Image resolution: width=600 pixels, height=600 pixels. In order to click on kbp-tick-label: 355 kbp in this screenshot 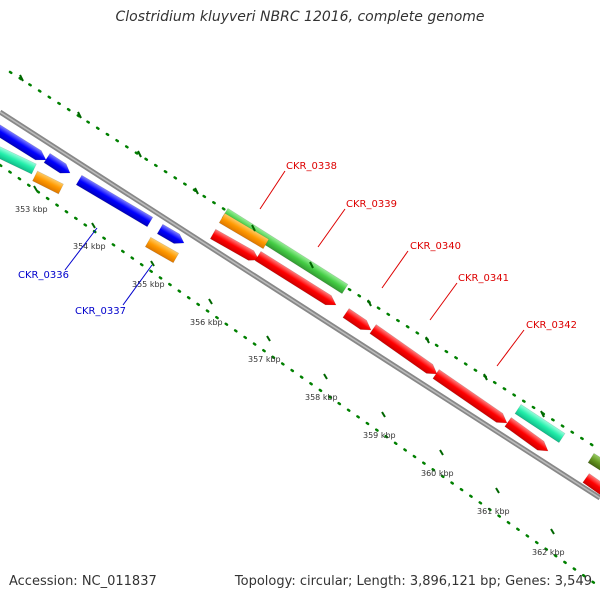, I will do `click(148, 284)`.